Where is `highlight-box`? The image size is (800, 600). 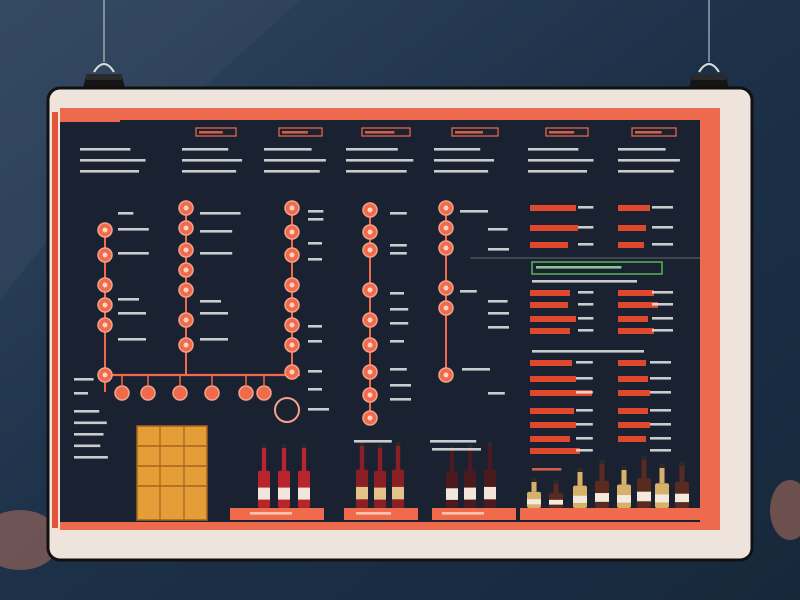
highlight-box is located at coordinates (597, 268).